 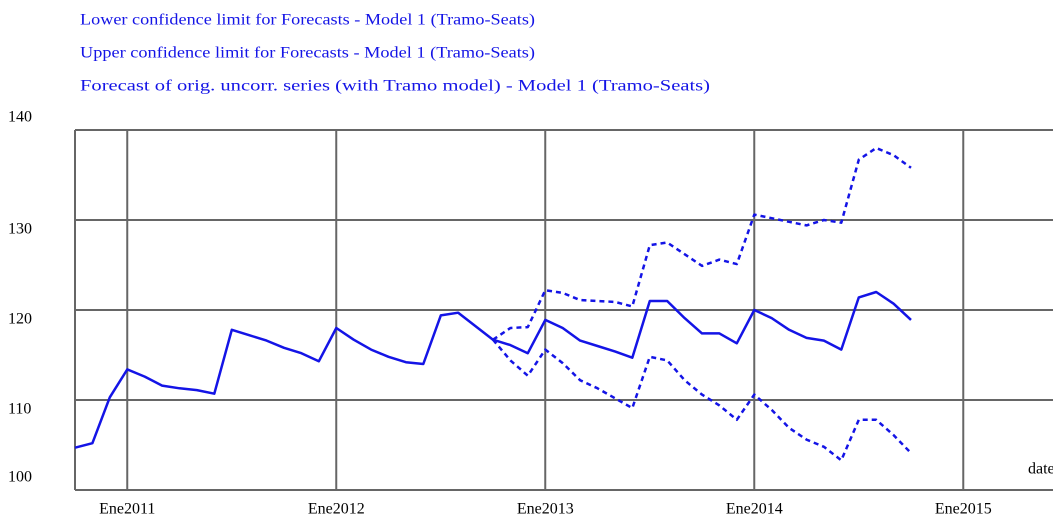 I want to click on x-tick-label: Ene2012, so click(x=336, y=509).